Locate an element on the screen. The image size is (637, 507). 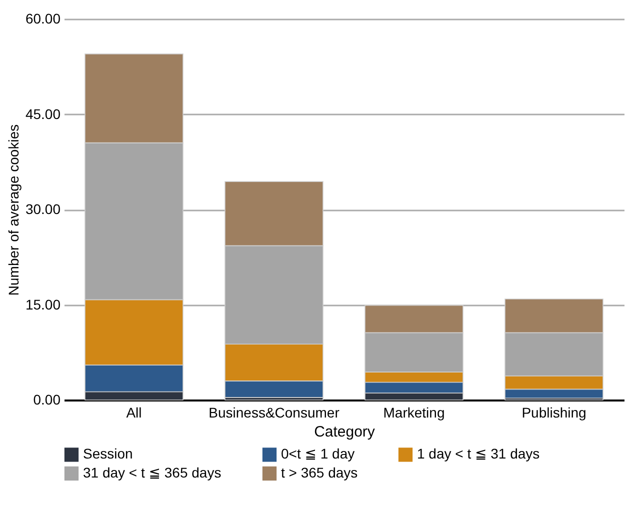
x-tick-label: Publishing is located at coordinates (554, 412).